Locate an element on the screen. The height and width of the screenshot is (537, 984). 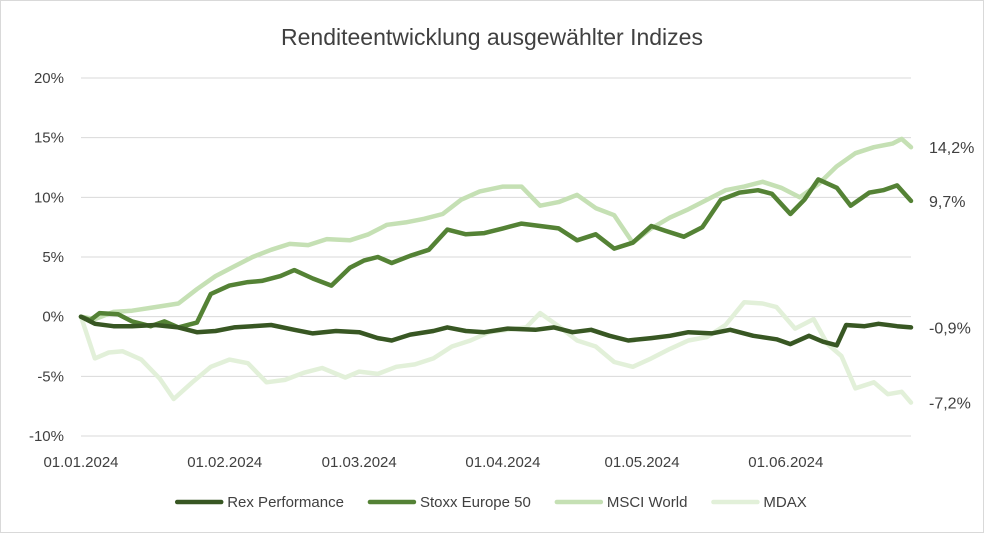
x-tick-label: 01.06.2024 is located at coordinates (785, 462).